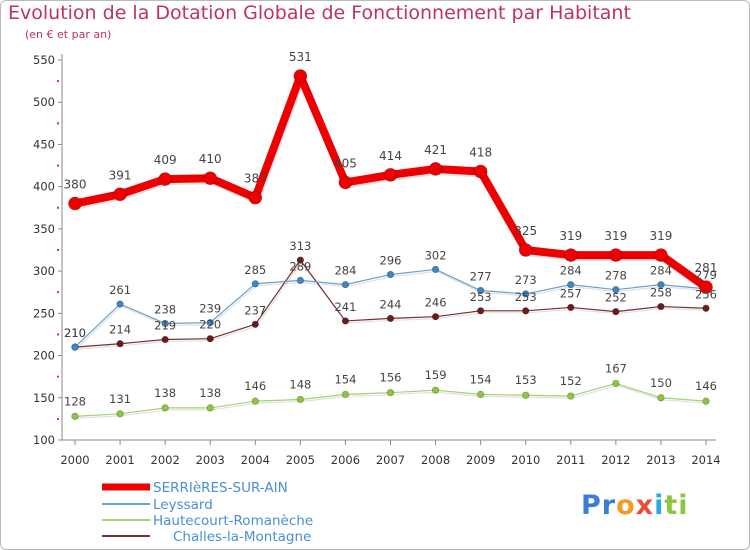 This screenshot has height=550, width=750. I want to click on data-label-challes-la-montagne: 237, so click(255, 310).